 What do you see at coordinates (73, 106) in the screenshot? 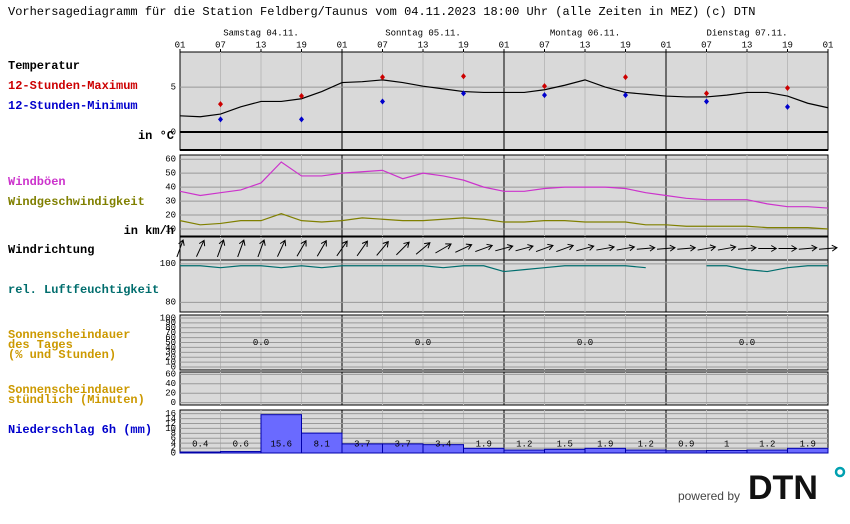
I see `legend-label: 12-Stunden-Minimum` at bounding box center [73, 106].